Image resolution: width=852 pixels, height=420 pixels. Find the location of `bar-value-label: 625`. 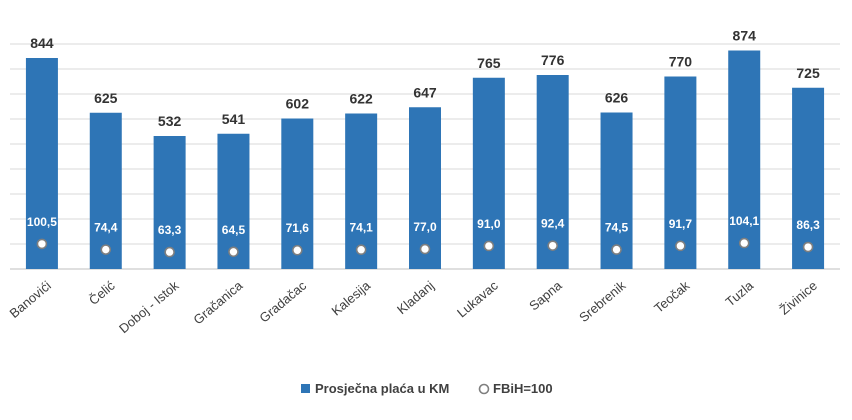

bar-value-label: 625 is located at coordinates (106, 98).